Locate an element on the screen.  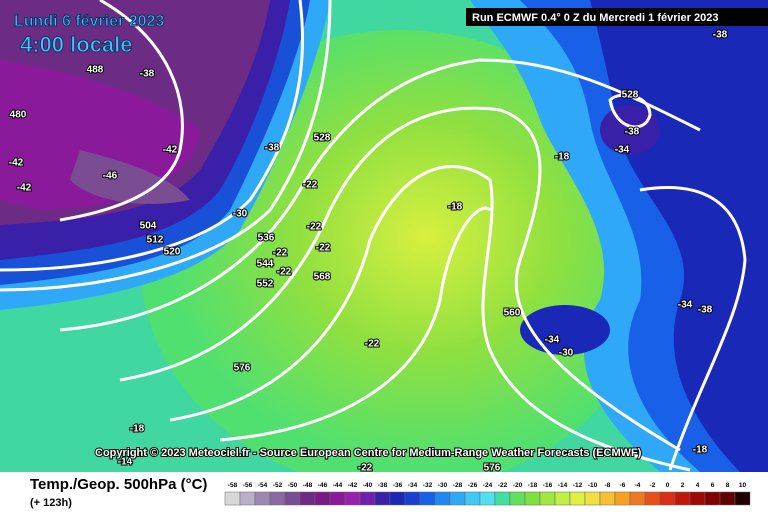
scale-label: -58 is located at coordinates (233, 485).